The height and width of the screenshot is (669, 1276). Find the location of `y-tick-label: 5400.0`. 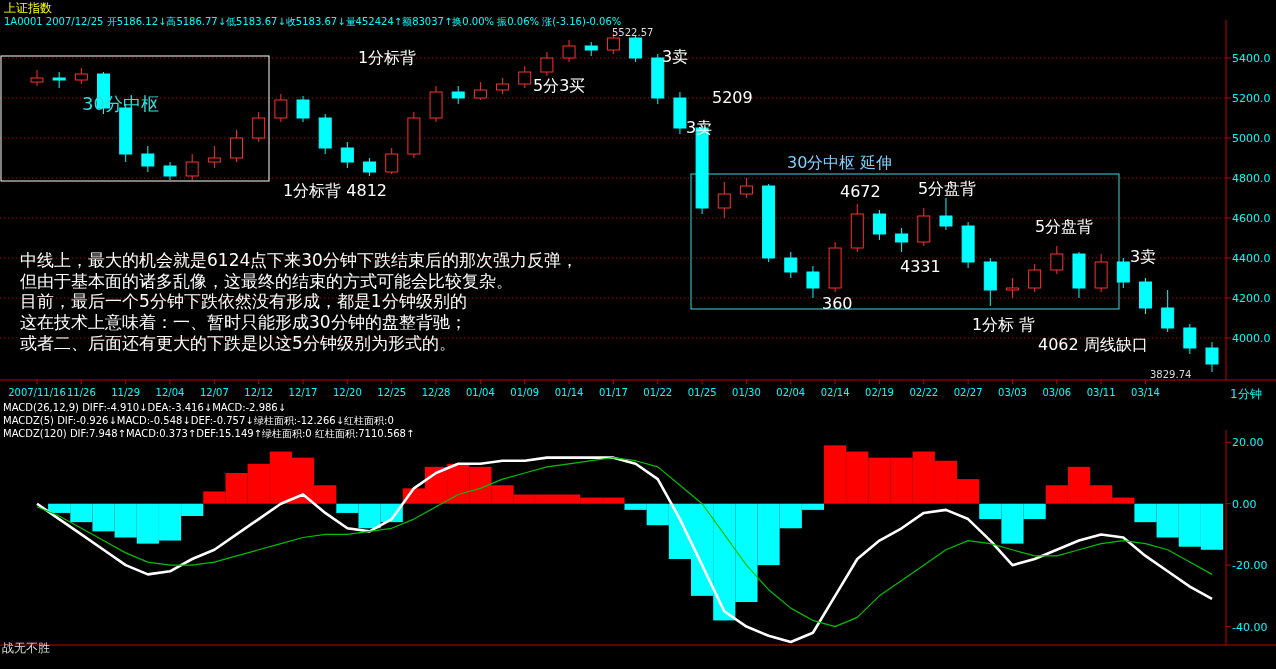

y-tick-label: 5400.0 is located at coordinates (1251, 58).